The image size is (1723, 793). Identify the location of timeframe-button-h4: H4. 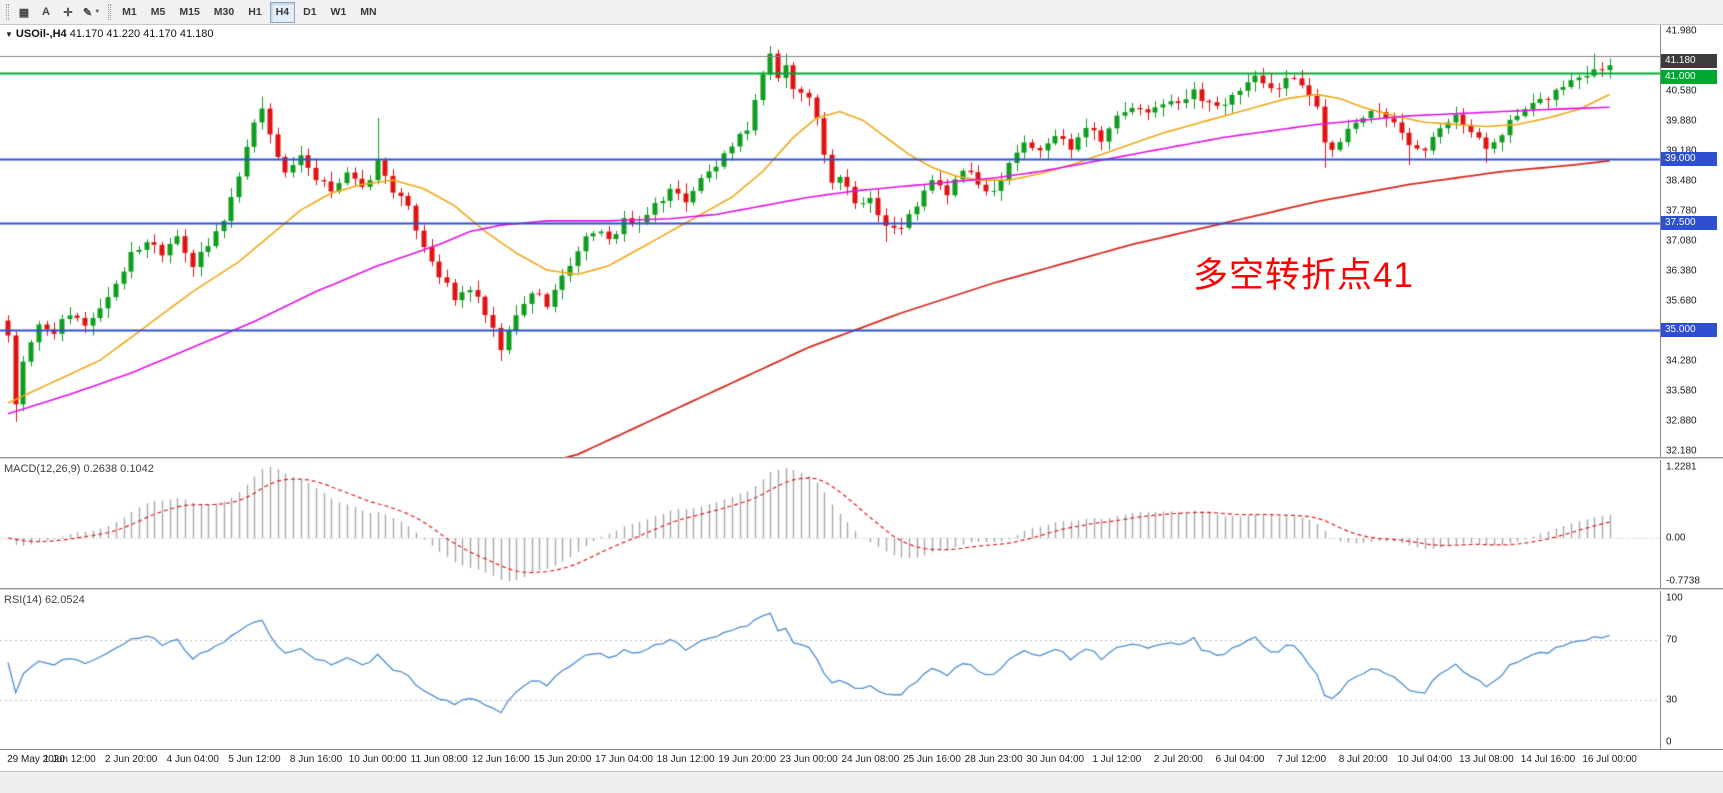
(282, 12).